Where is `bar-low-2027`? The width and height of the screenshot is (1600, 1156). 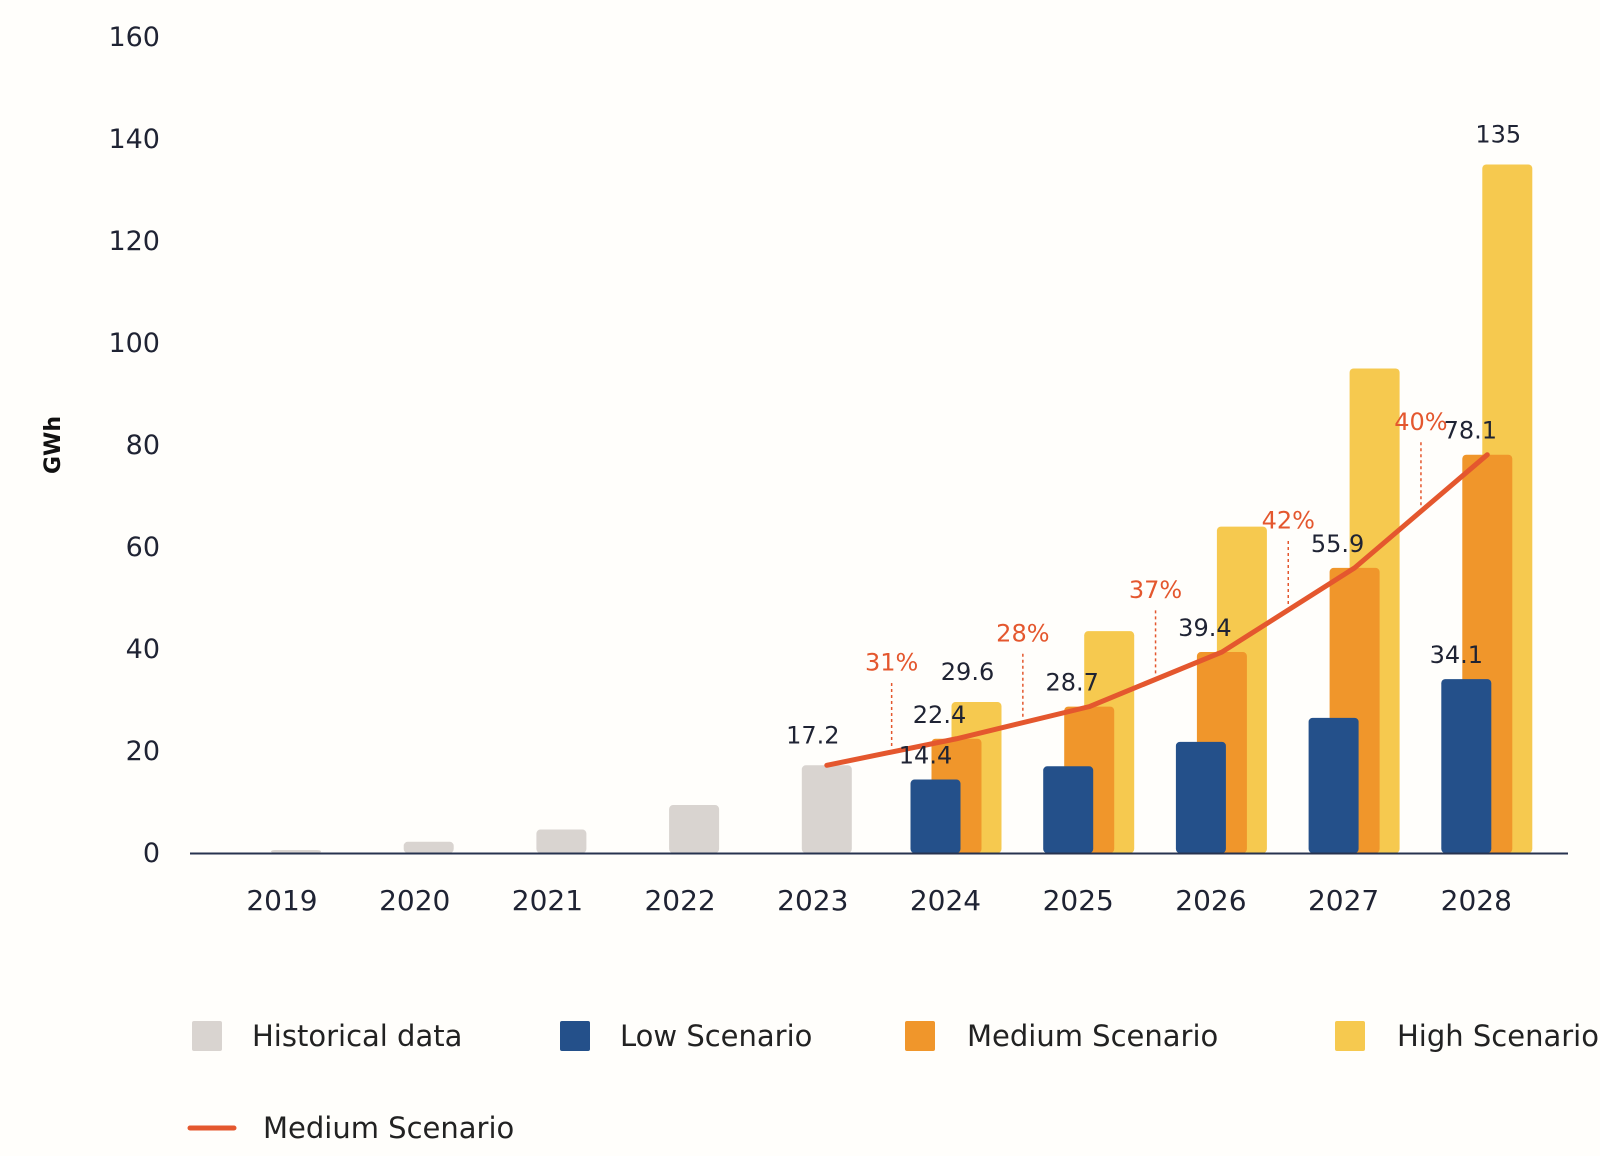 bar-low-2027 is located at coordinates (1333, 785).